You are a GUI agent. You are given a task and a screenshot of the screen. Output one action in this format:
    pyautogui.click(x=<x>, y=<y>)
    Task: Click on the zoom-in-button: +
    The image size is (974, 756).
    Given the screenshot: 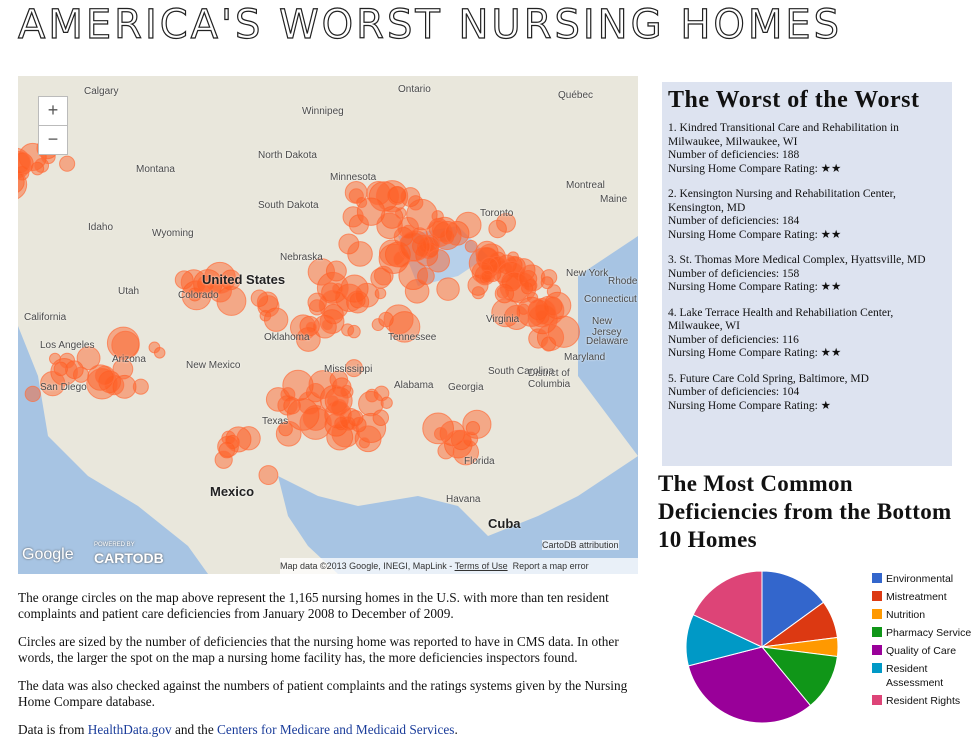 What is the action you would take?
    pyautogui.click(x=53, y=111)
    